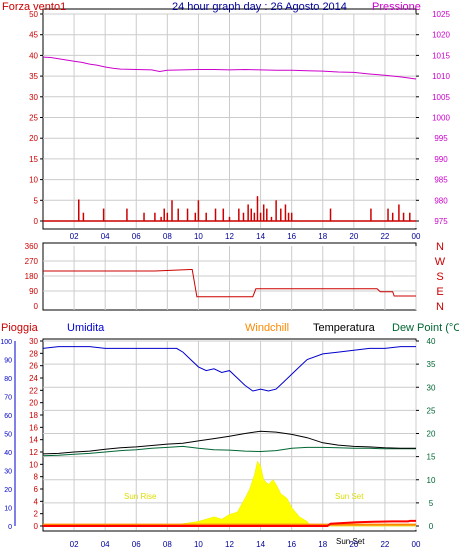  I want to click on humidity-tick-label: 80, so click(8, 379).